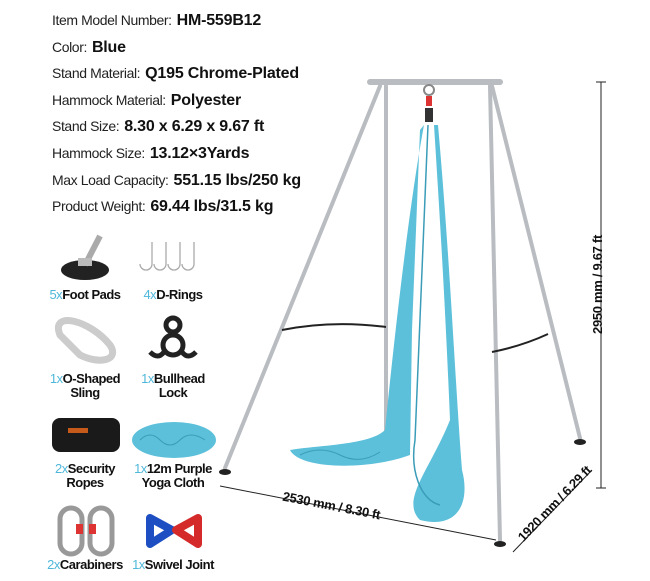  Describe the element at coordinates (150, 294) in the screenshot. I see `accessory-qty: 4x` at that location.